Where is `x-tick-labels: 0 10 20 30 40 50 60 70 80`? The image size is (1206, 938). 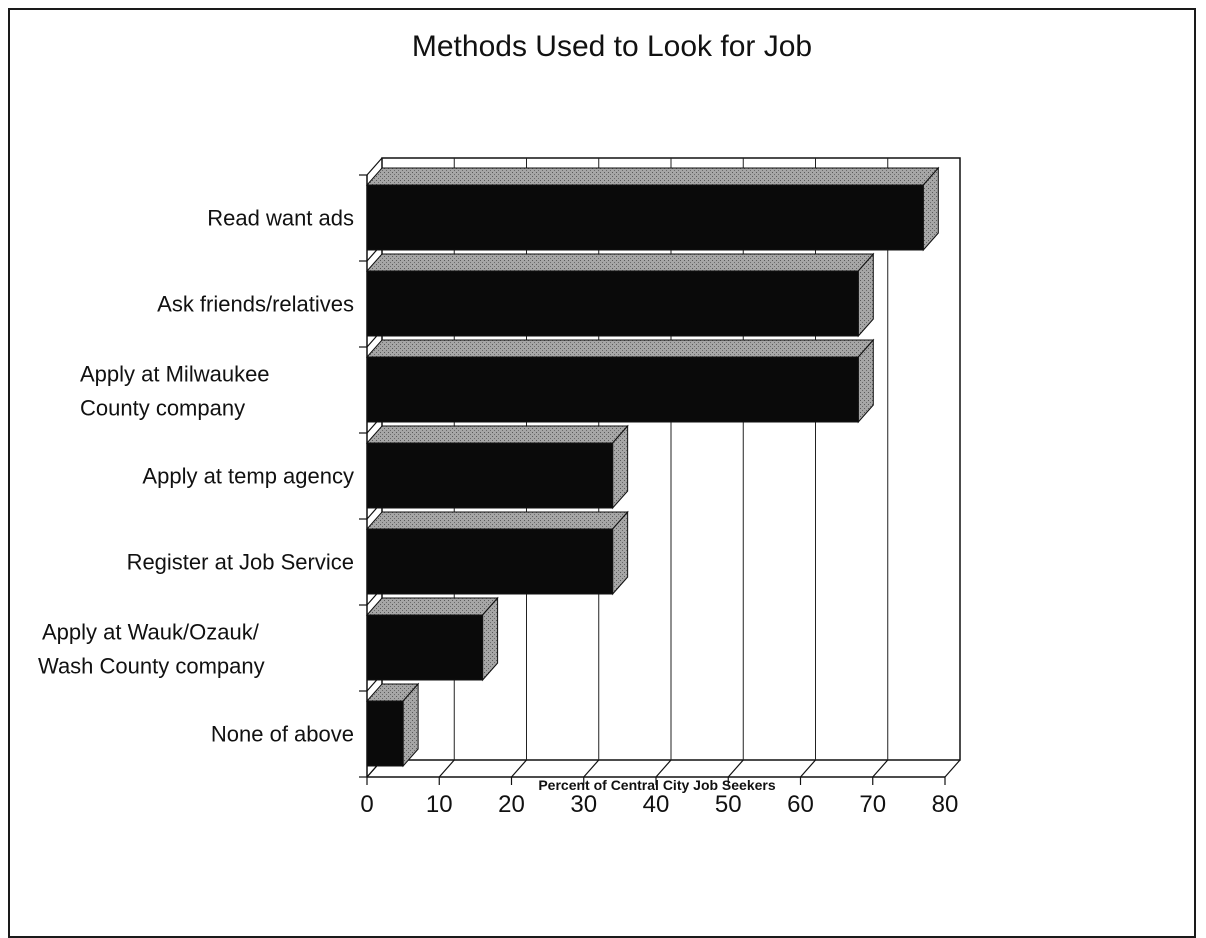 x-tick-labels: 0 10 20 30 40 50 60 70 80 is located at coordinates (659, 804).